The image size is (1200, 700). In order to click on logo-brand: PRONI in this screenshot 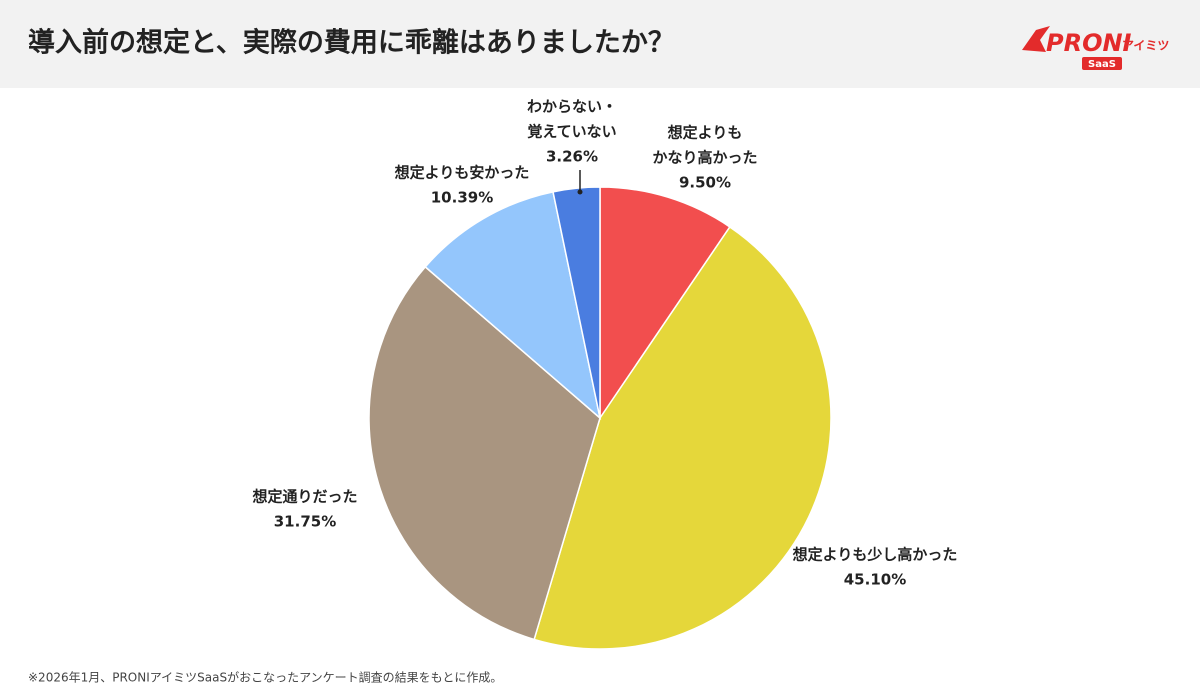, I will do `click(1089, 43)`.